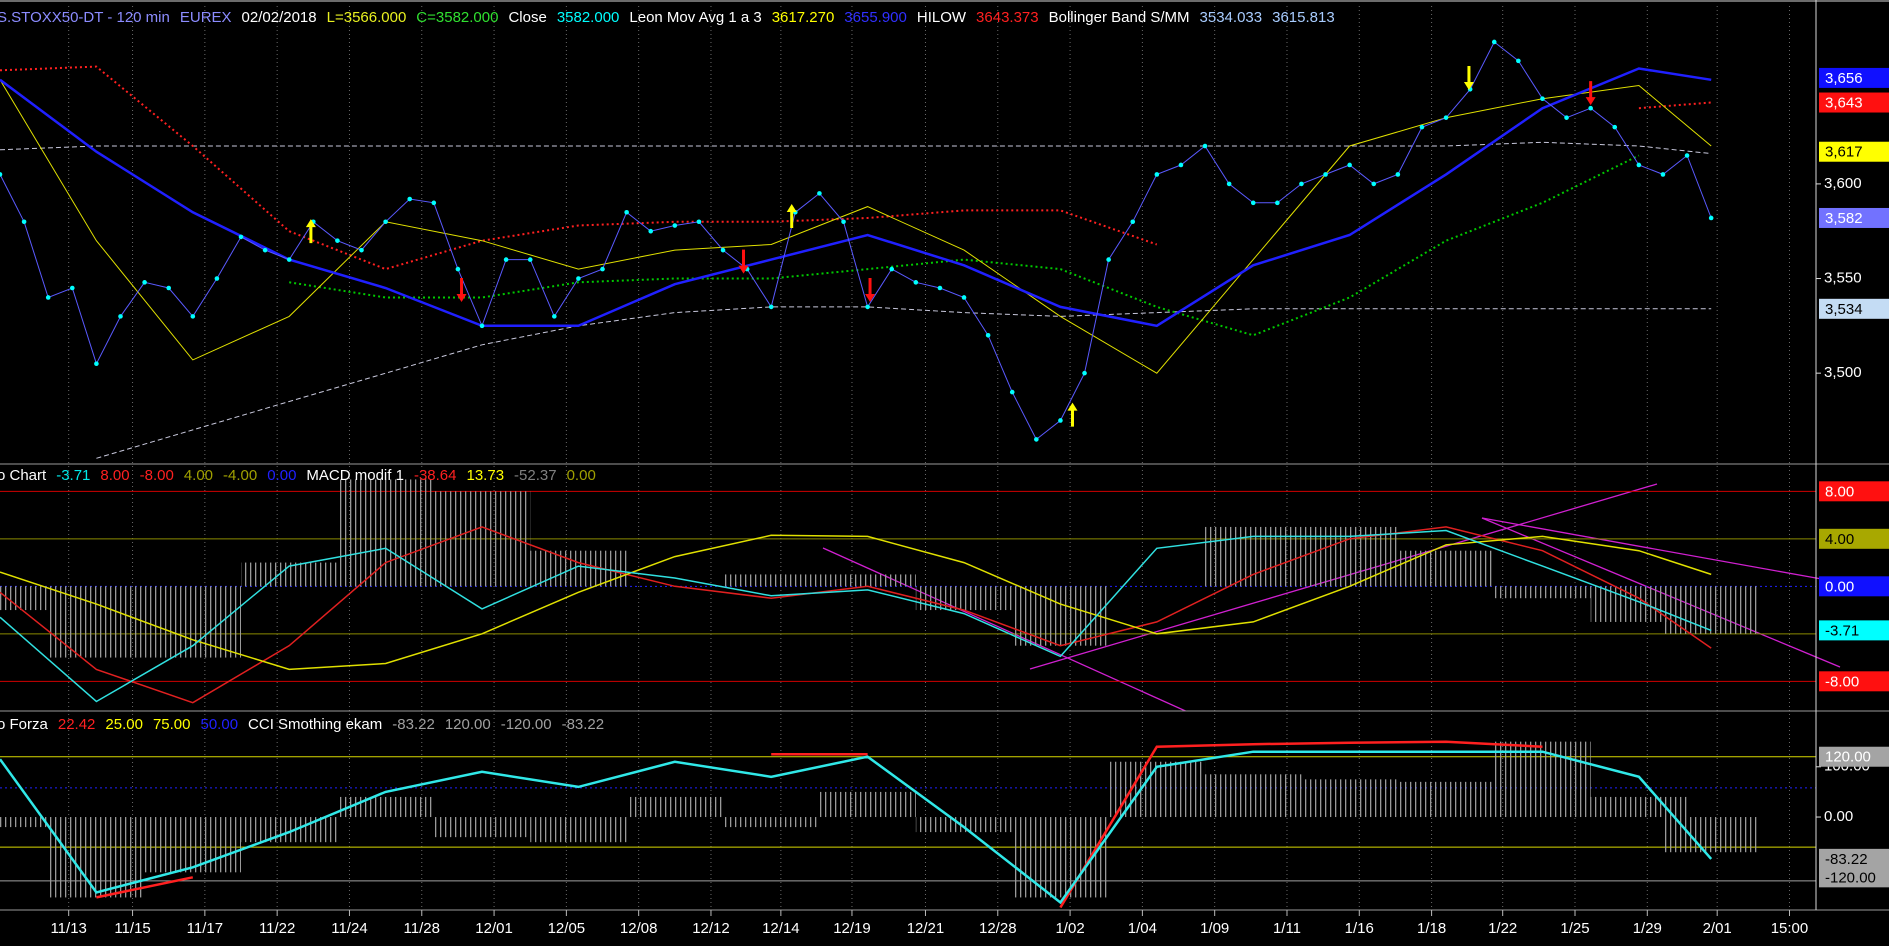  Describe the element at coordinates (24, 724) in the screenshot. I see `header-item: o Forza` at that location.